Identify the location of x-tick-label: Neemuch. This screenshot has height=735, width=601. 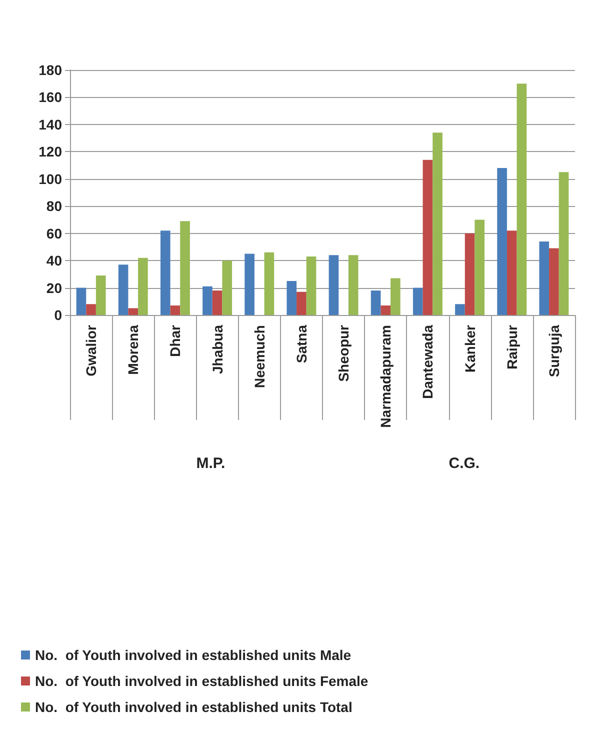
(259, 356).